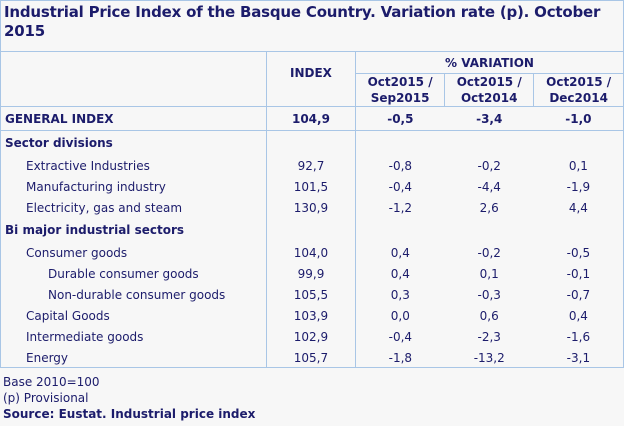  I want to click on index-value: 104,0, so click(310, 252).